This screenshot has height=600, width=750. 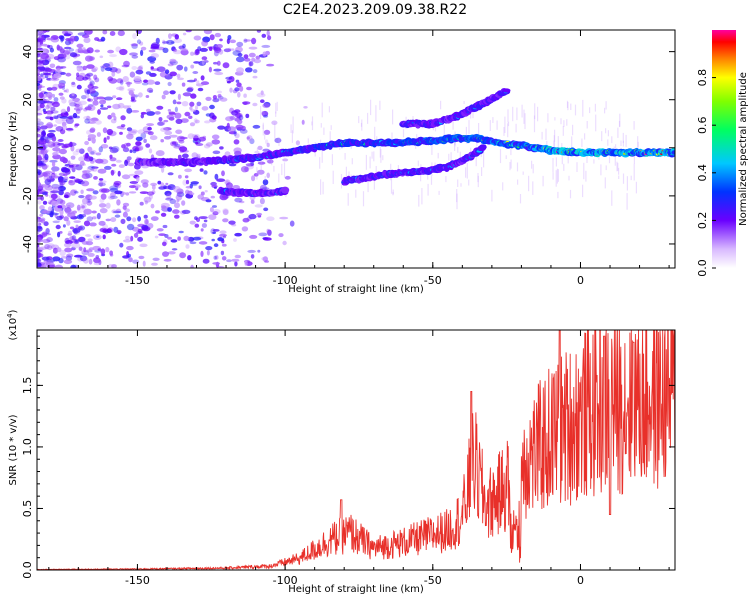 What do you see at coordinates (137, 280) in the screenshot?
I see `x-tick-label: -150` at bounding box center [137, 280].